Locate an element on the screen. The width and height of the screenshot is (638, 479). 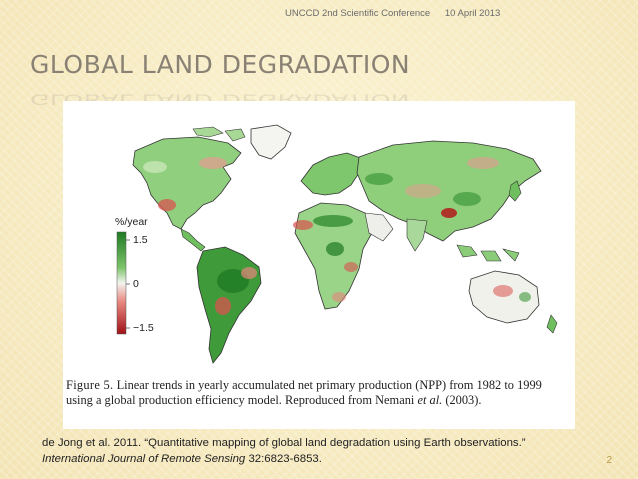
legend-max-label: 1.5 is located at coordinates (140, 240).